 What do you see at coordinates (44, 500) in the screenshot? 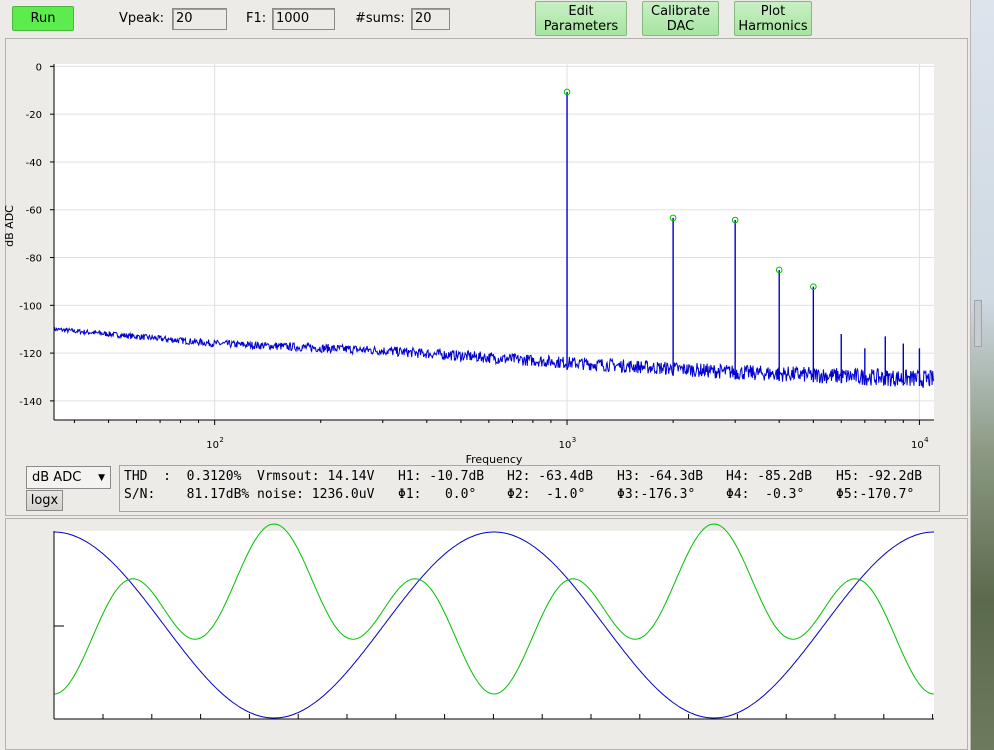
I see `logx-button: logx` at bounding box center [44, 500].